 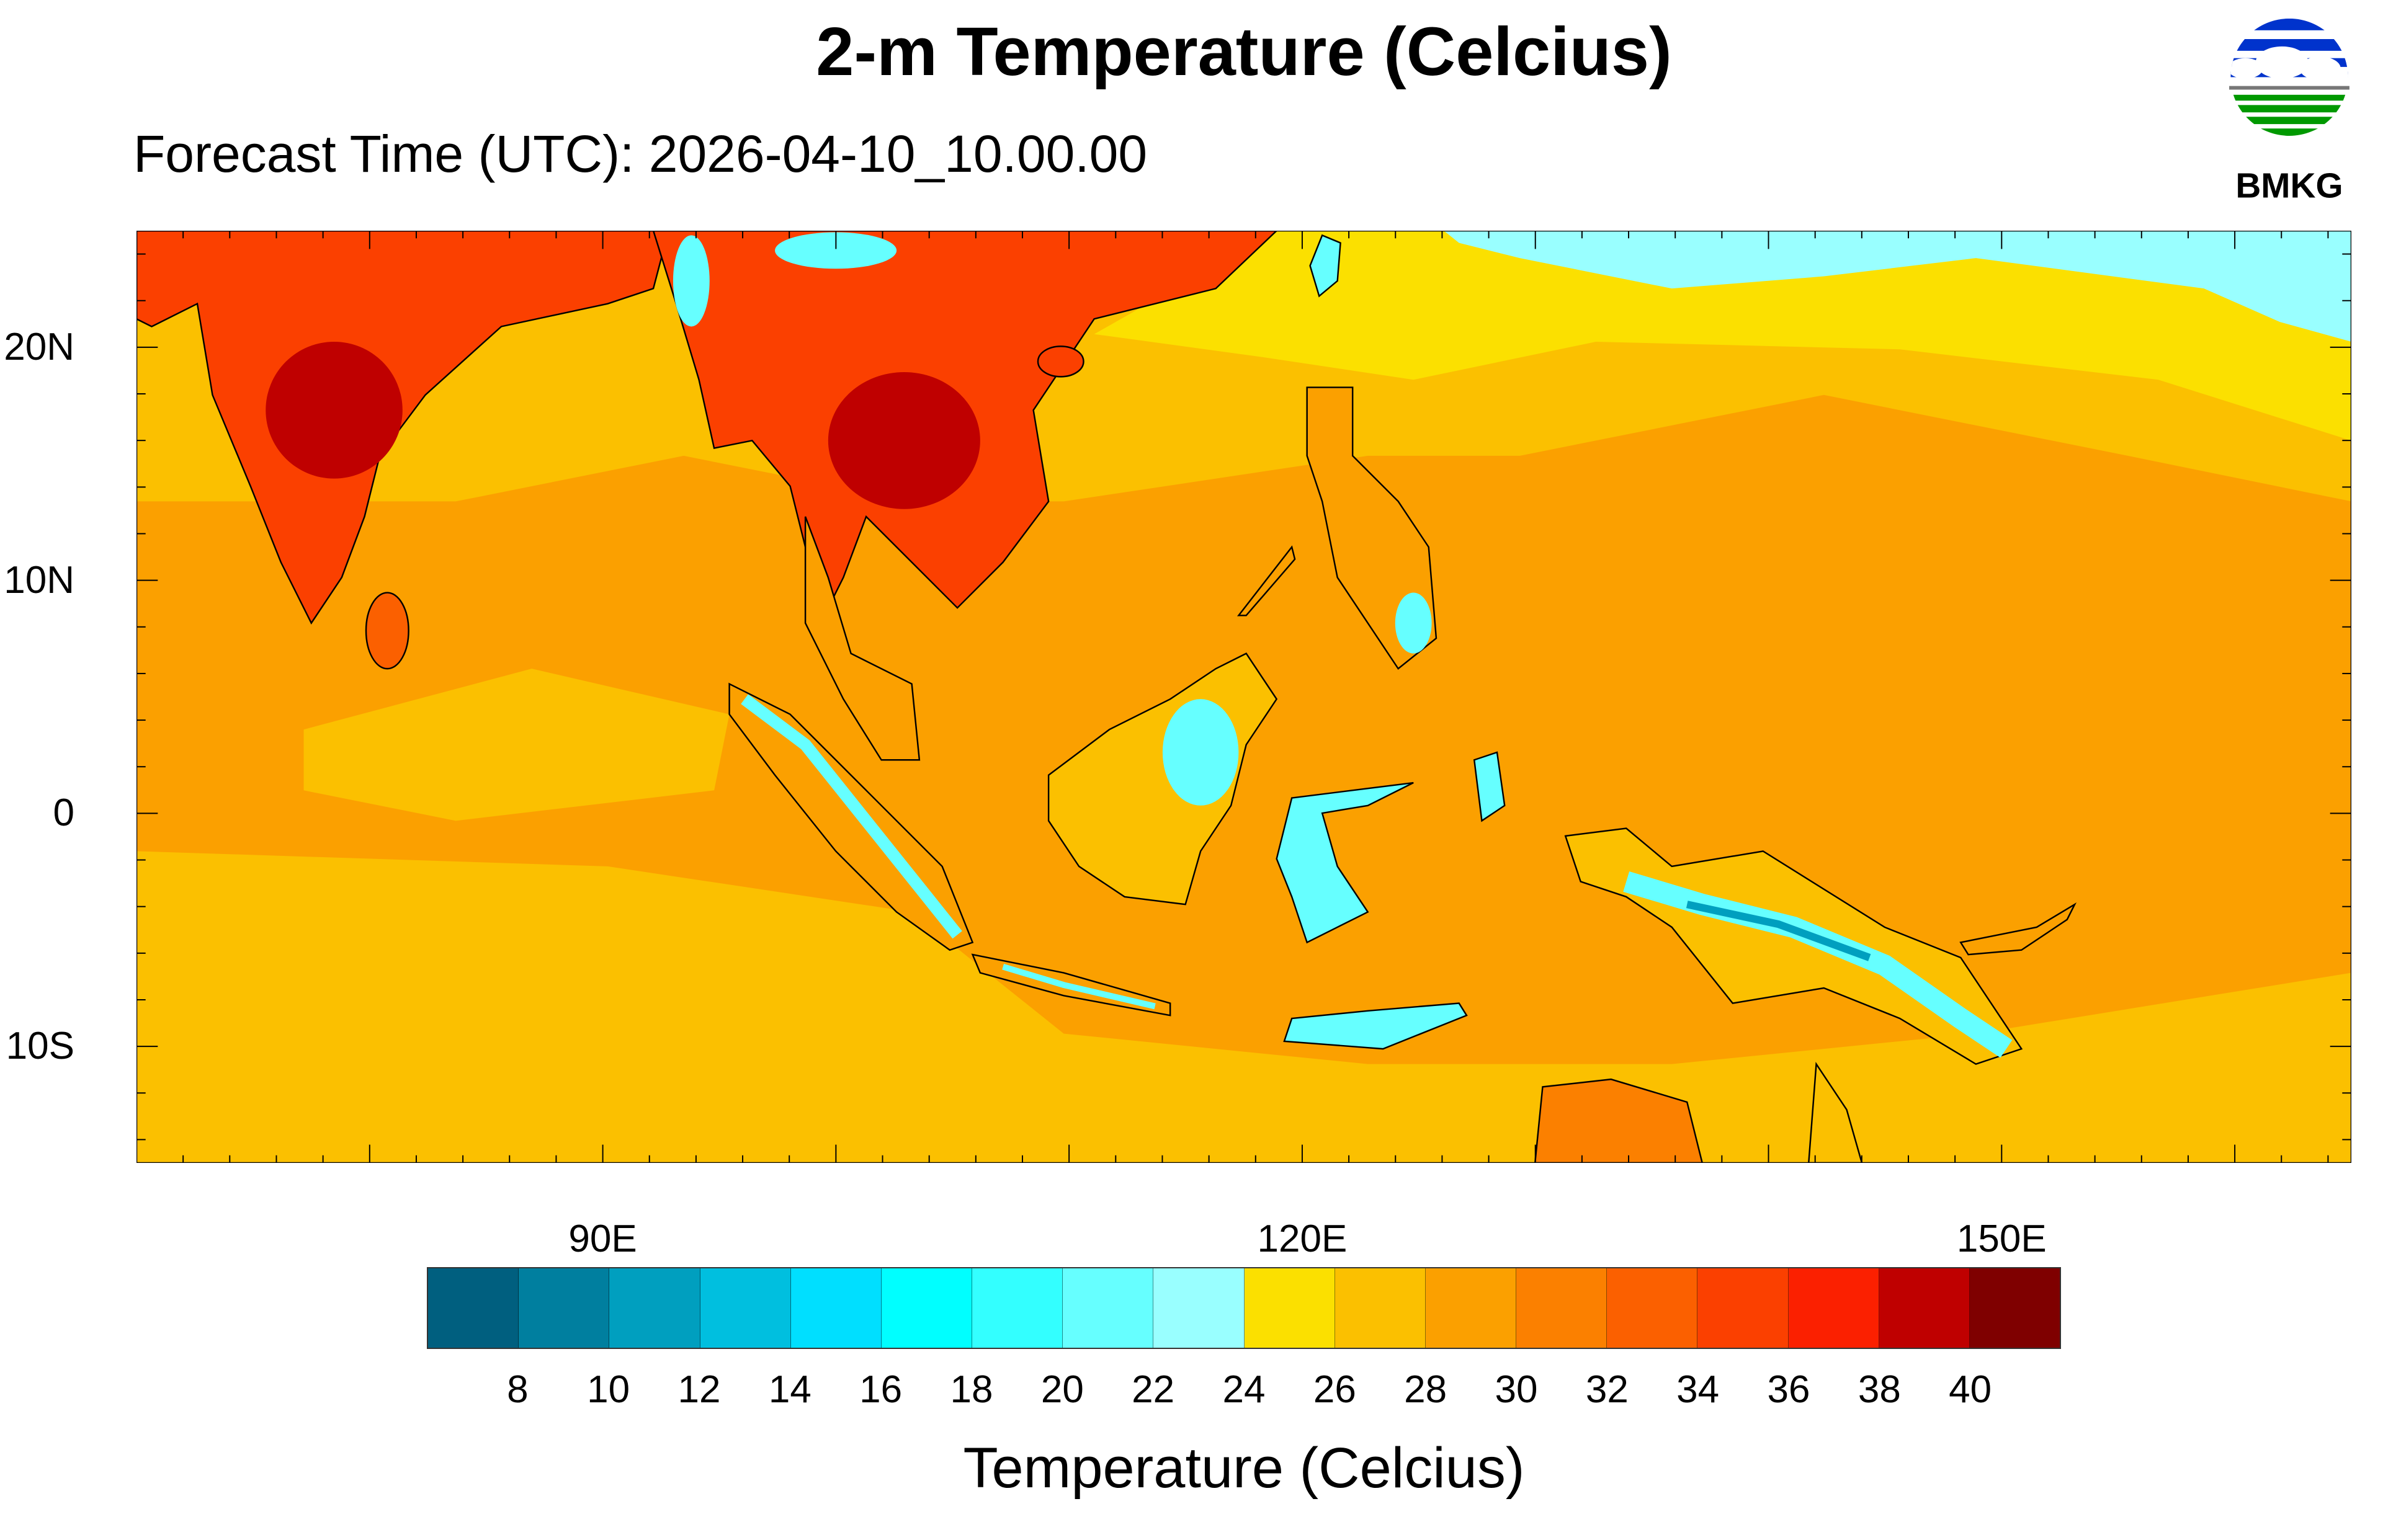 What do you see at coordinates (1244, 1390) in the screenshot?
I see `colorbar-level-label: 24` at bounding box center [1244, 1390].